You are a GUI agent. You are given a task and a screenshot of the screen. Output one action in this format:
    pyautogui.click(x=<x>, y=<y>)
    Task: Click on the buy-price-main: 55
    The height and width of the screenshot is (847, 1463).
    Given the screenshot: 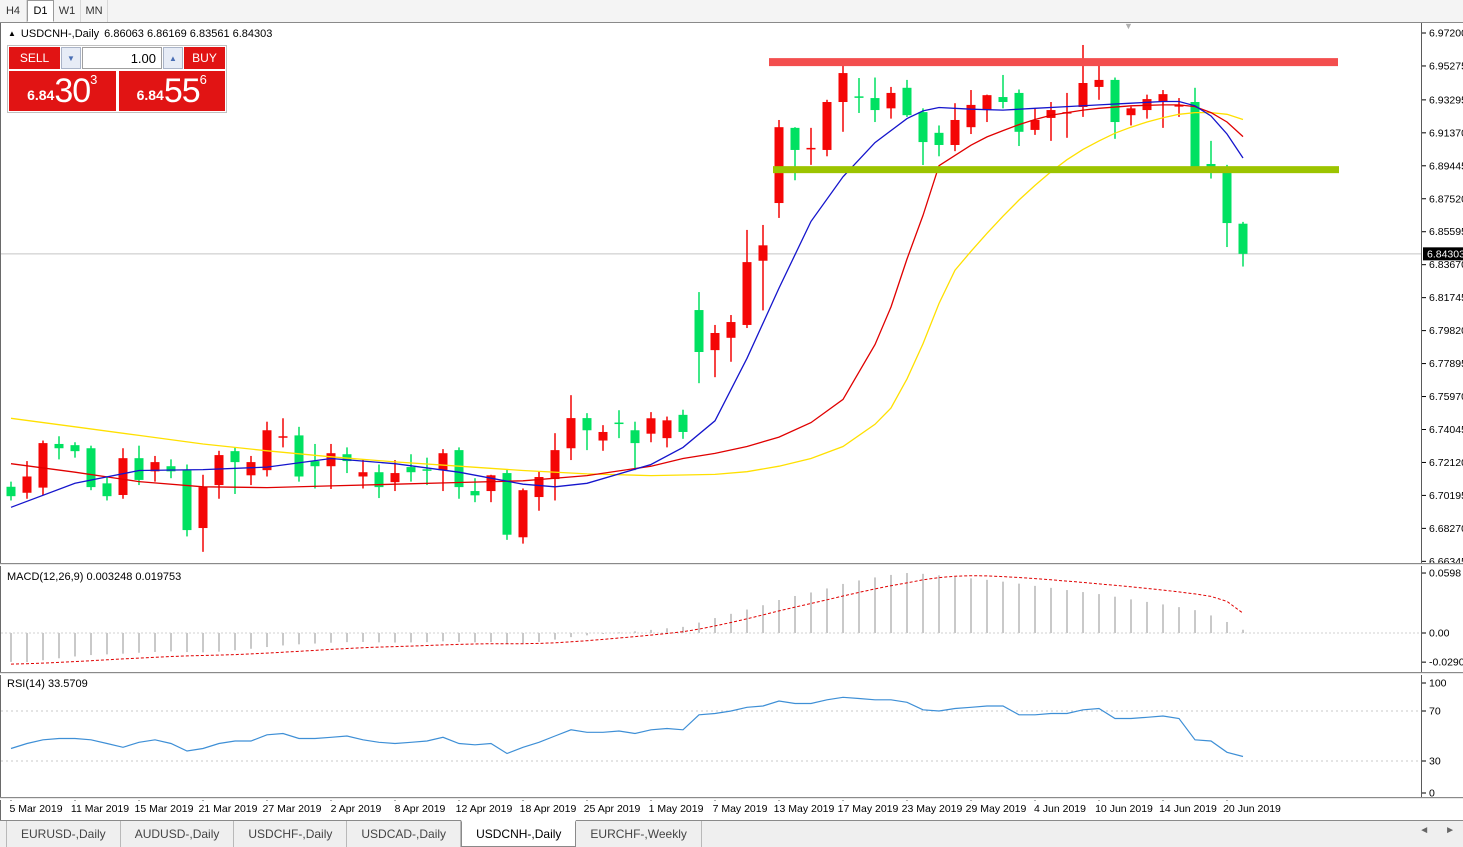 What is the action you would take?
    pyautogui.click(x=182, y=91)
    